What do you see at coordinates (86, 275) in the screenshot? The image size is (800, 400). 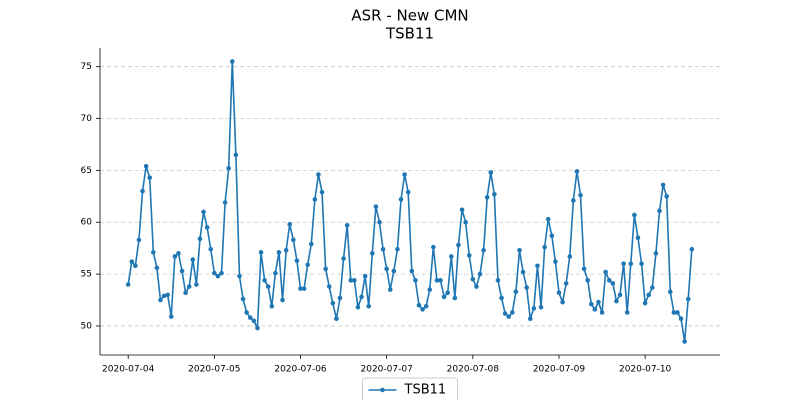 I see `y-tick-label: 55` at bounding box center [86, 275].